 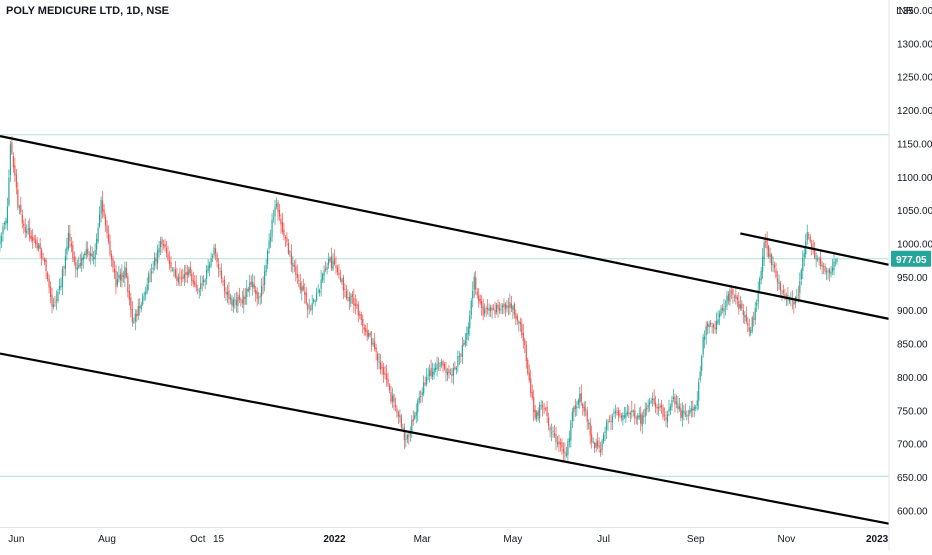 I want to click on y-tick-label: 1250.00, so click(x=914, y=78).